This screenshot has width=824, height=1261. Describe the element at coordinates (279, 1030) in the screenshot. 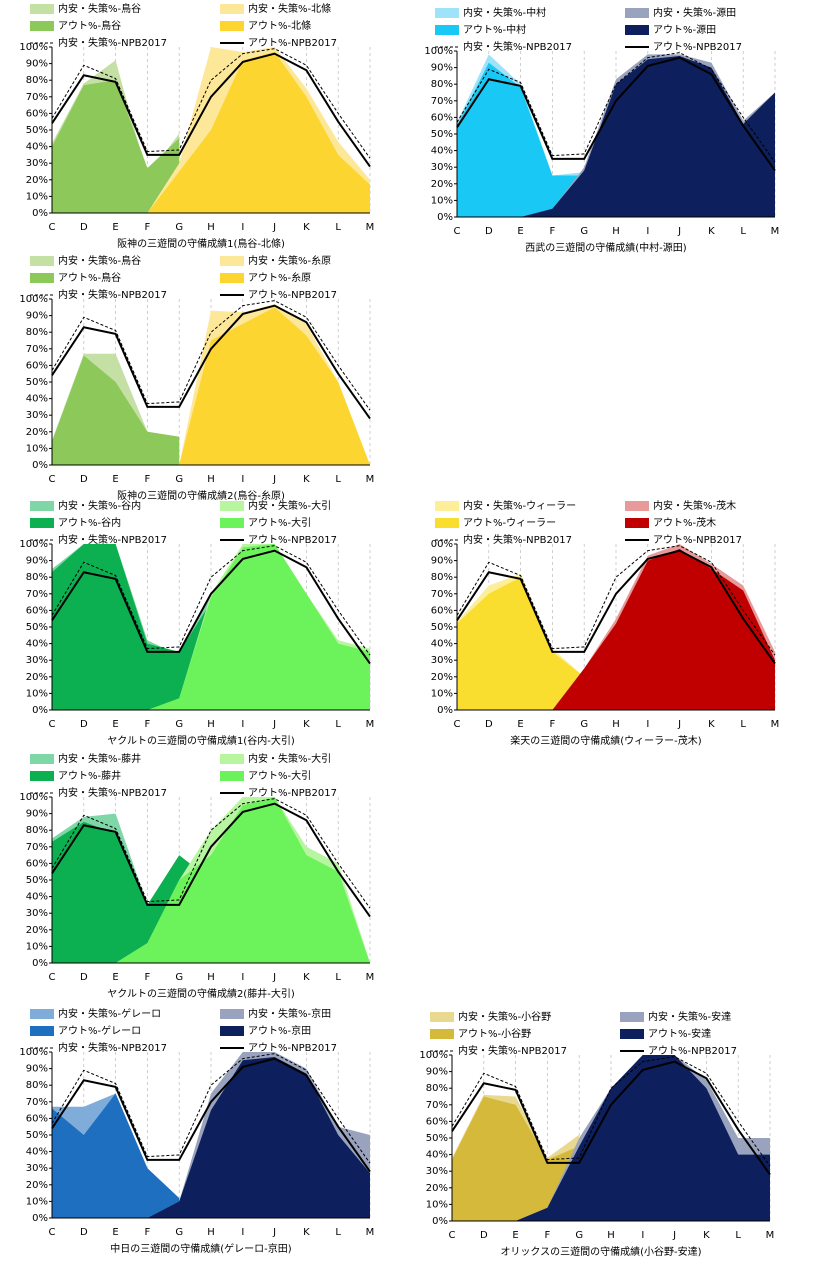

I see `legend-label: アウト%-京田` at that location.